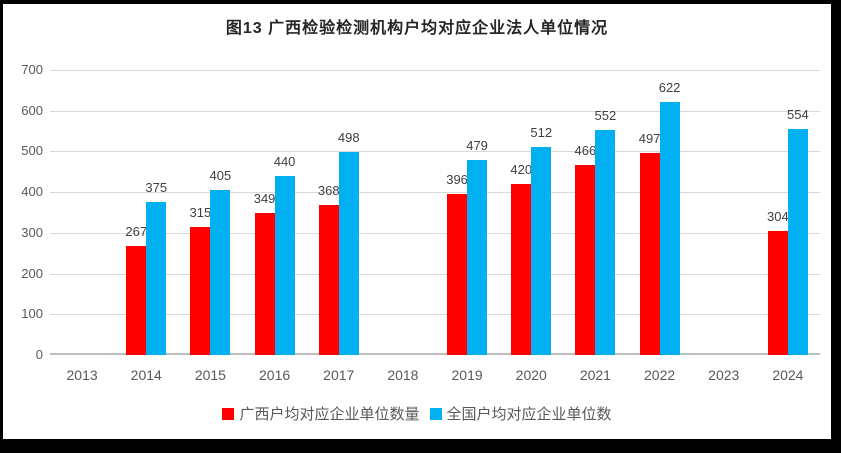 The height and width of the screenshot is (453, 841). Describe the element at coordinates (284, 265) in the screenshot. I see `bar-national-2016` at that location.